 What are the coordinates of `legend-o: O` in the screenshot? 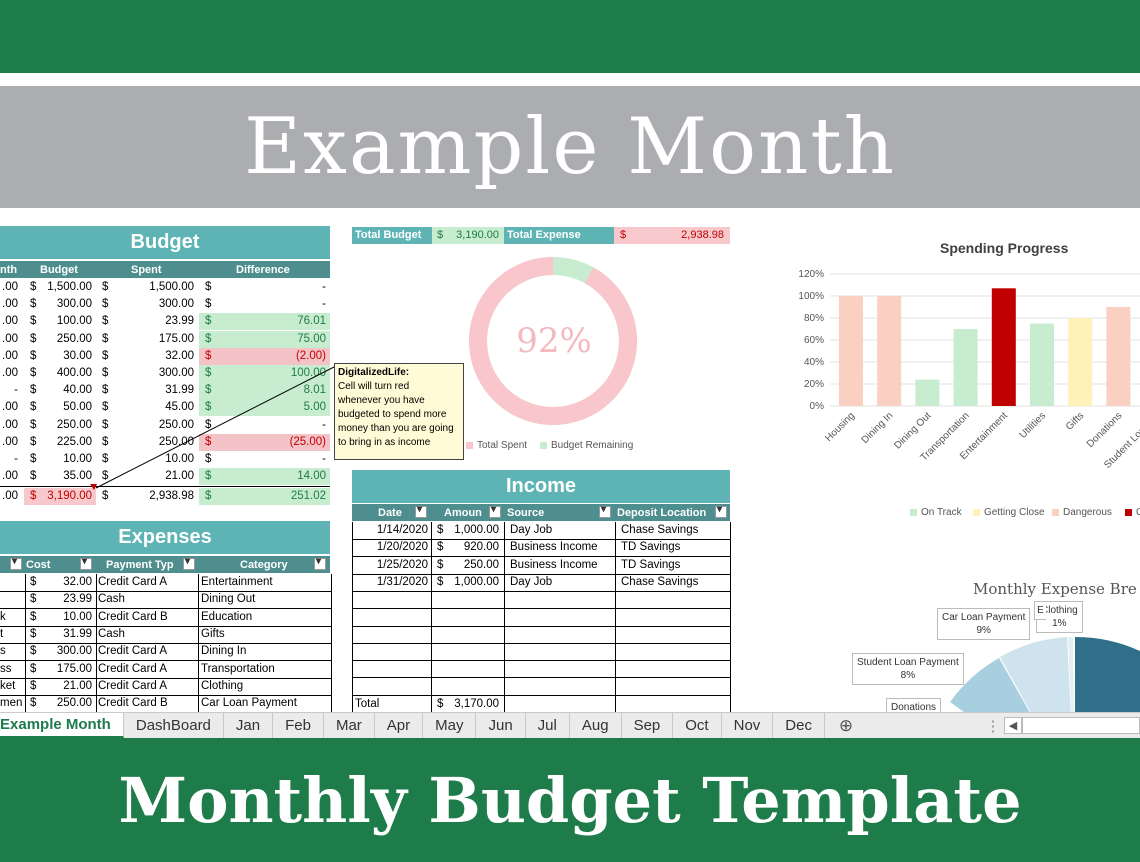 It's located at (1132, 512).